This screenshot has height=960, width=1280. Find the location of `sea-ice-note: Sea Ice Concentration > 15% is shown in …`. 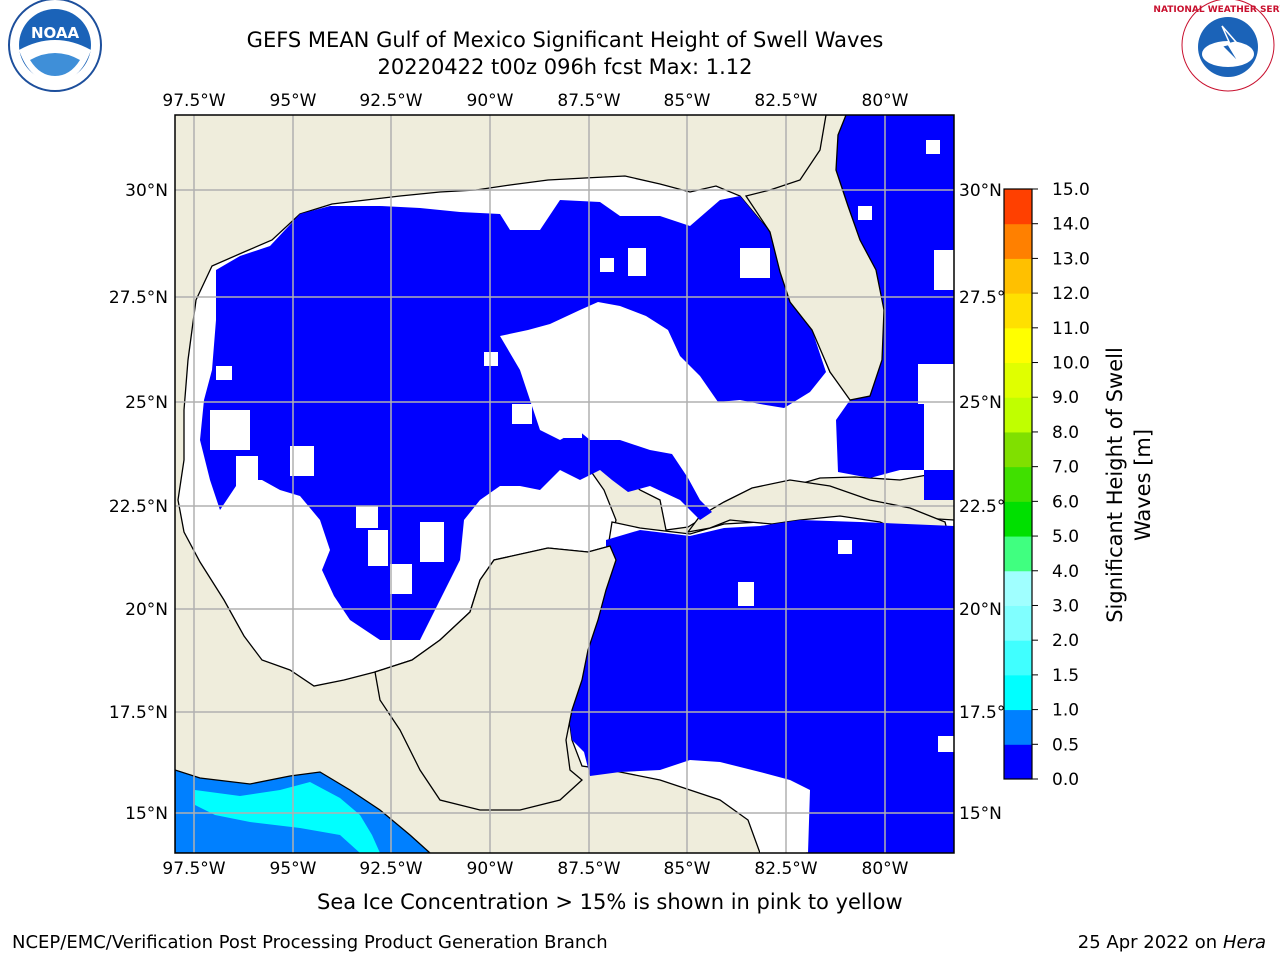

sea-ice-note: Sea Ice Concentration > 15% is shown in … is located at coordinates (610, 902).